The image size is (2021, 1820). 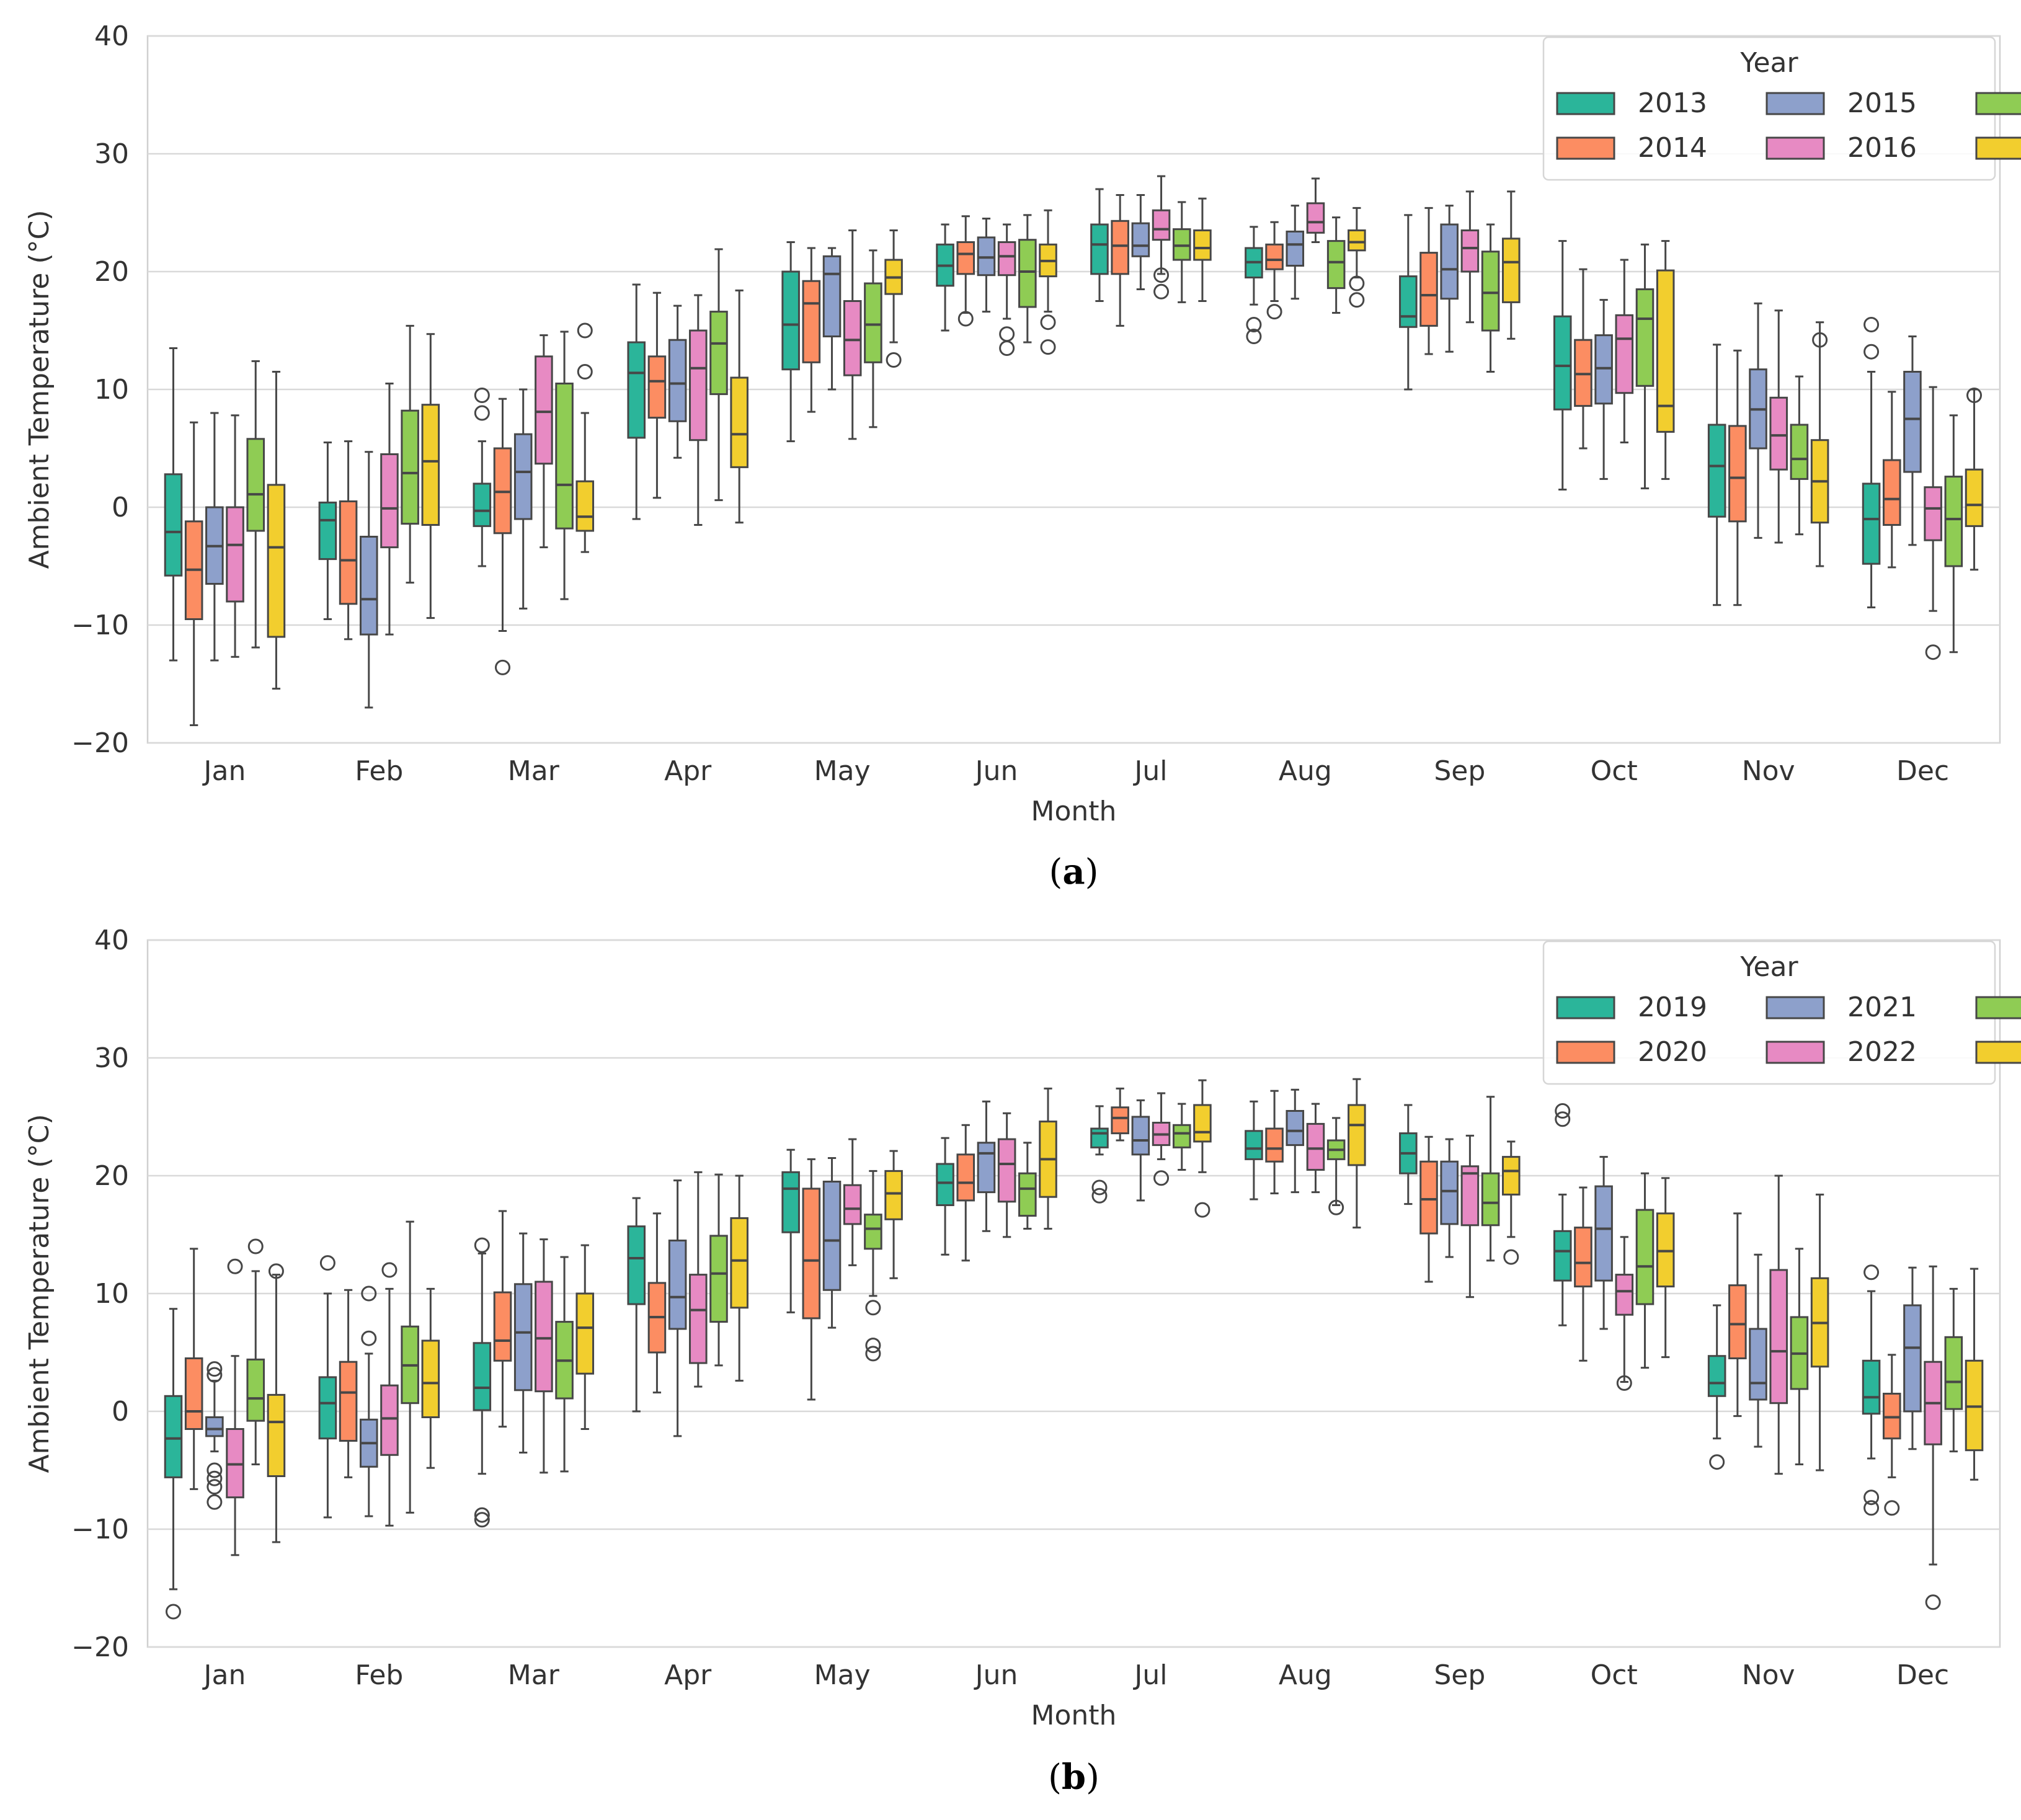 I want to click on y-tick-label: 20, so click(x=112, y=1176).